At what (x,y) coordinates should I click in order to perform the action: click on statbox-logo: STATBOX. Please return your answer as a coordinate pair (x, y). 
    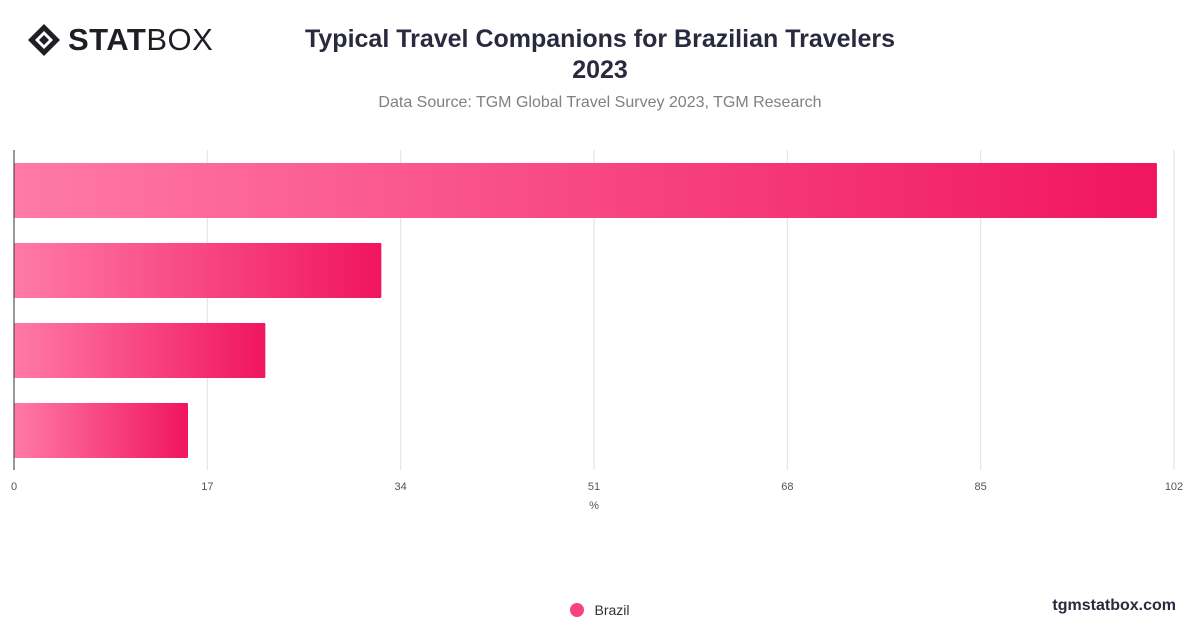
    Looking at the image, I should click on (119, 40).